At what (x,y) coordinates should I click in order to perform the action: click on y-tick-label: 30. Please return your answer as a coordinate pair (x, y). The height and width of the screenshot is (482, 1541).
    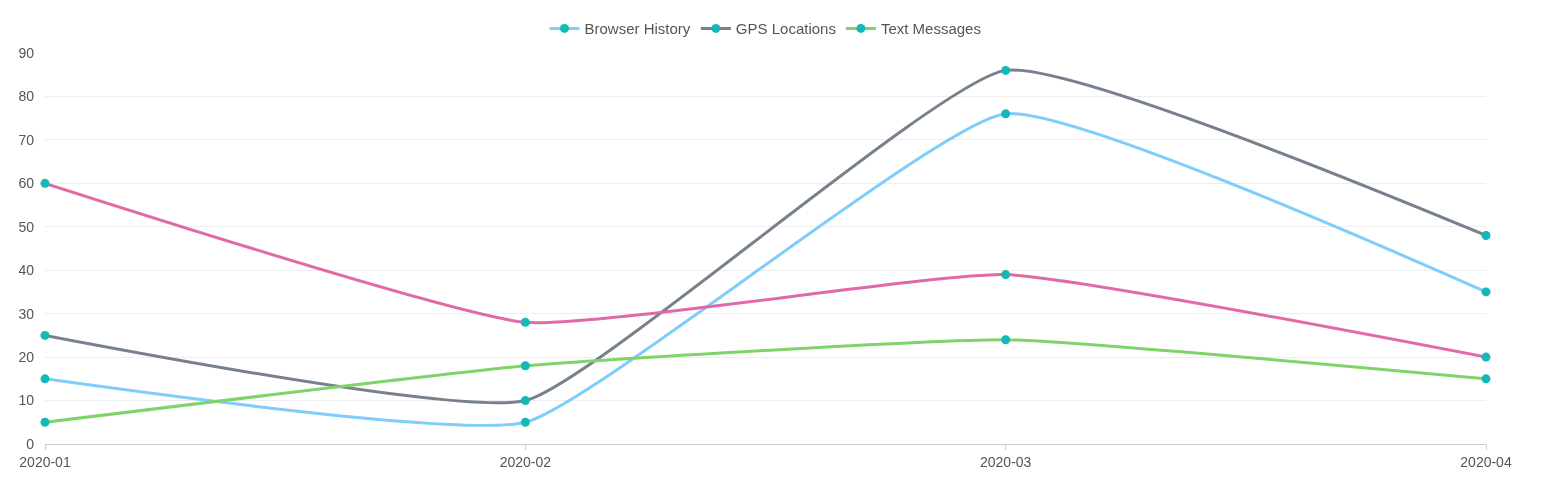
    Looking at the image, I should click on (26, 313).